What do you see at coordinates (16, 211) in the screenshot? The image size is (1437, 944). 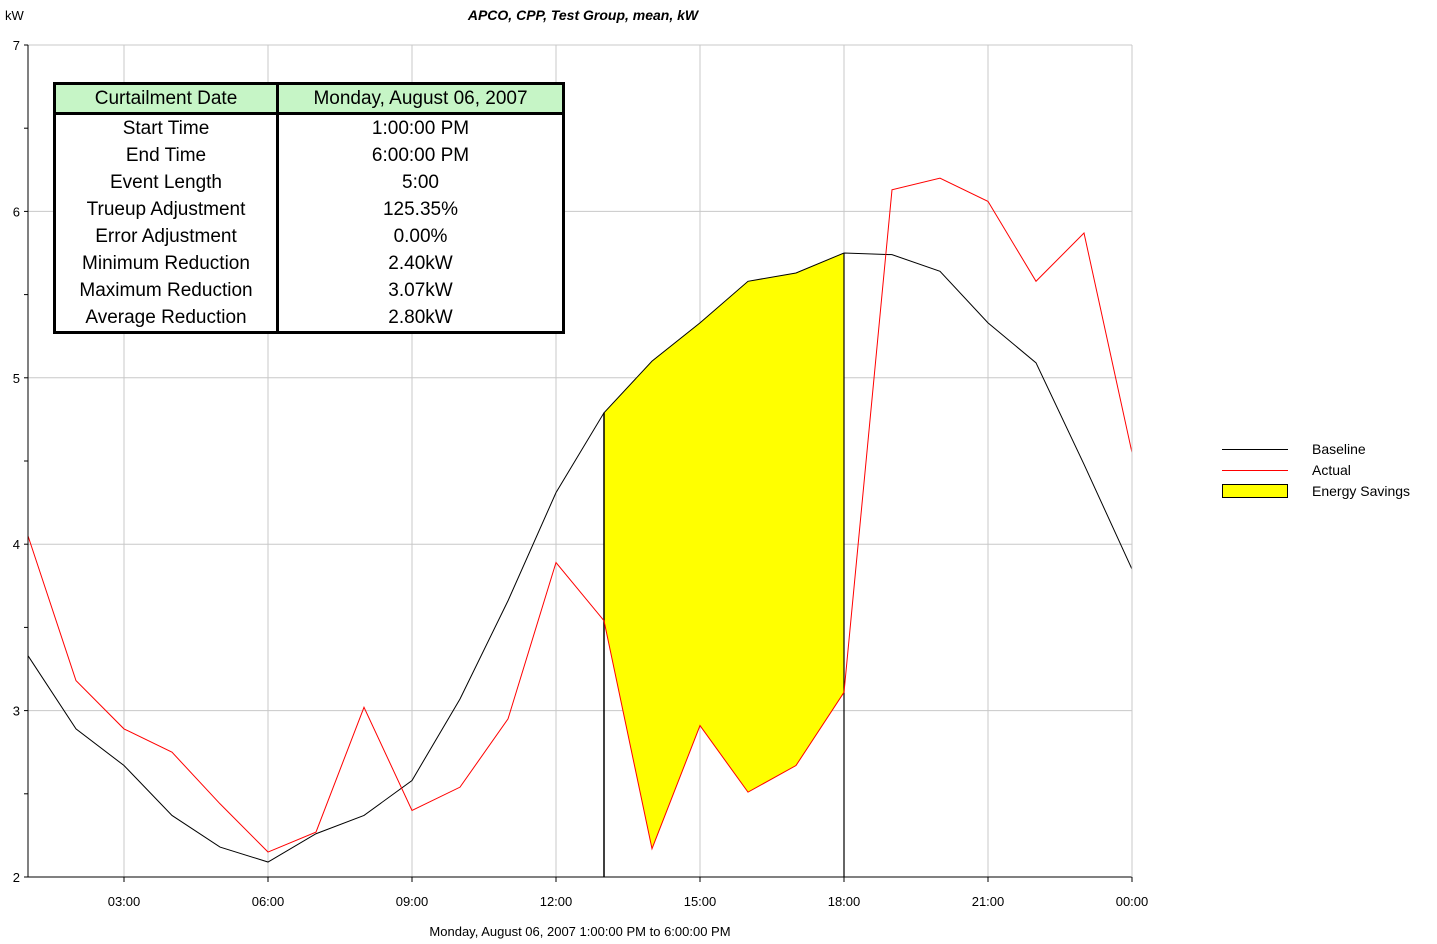 I see `y-tick-label: 6` at bounding box center [16, 211].